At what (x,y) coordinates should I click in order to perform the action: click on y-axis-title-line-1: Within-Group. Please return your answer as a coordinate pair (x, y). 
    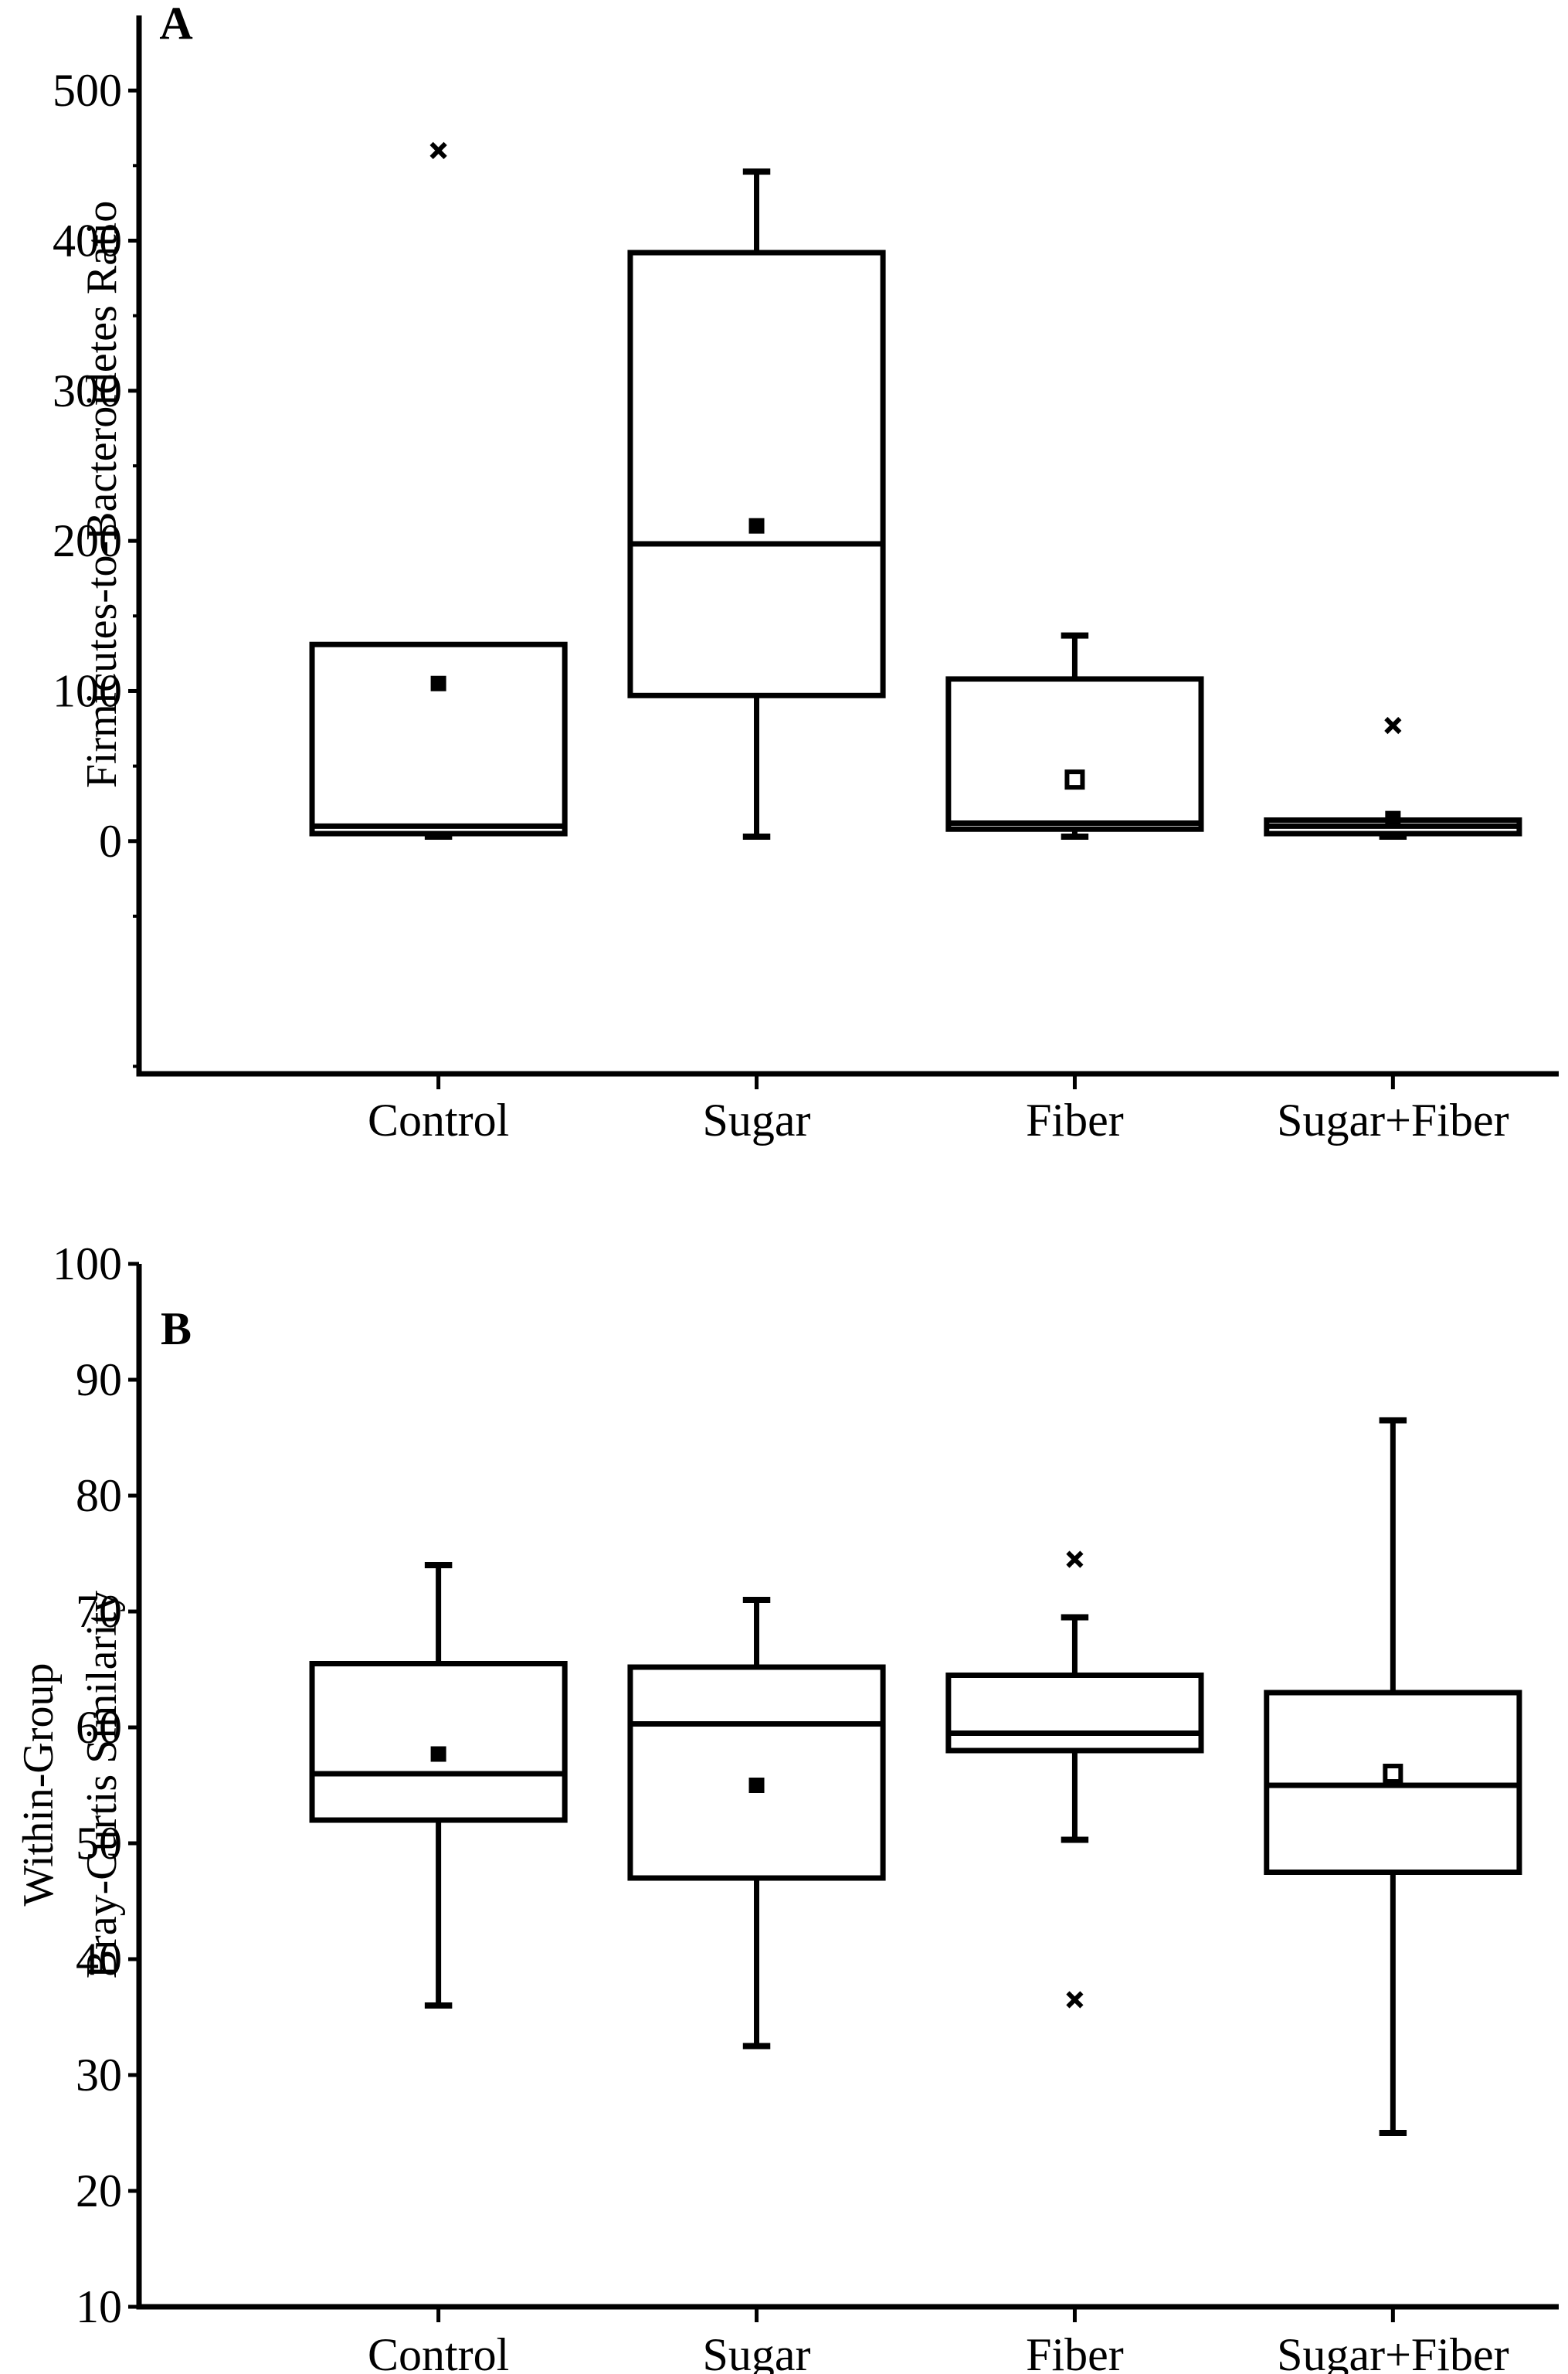
    Looking at the image, I should click on (39, 1784).